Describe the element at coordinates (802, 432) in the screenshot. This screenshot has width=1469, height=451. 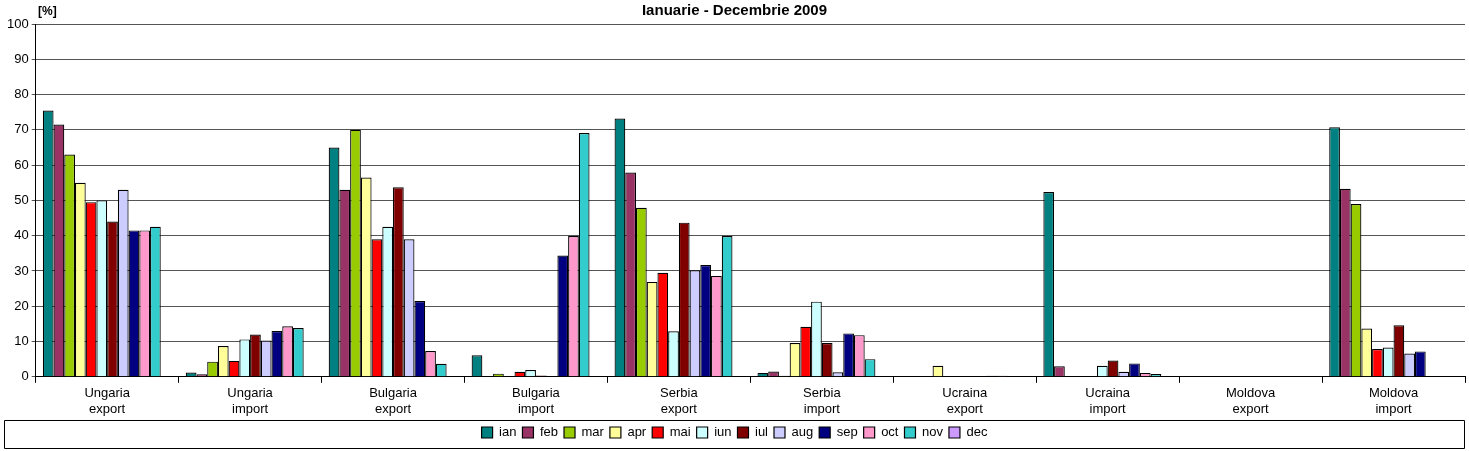
I see `legend-label: aug` at that location.